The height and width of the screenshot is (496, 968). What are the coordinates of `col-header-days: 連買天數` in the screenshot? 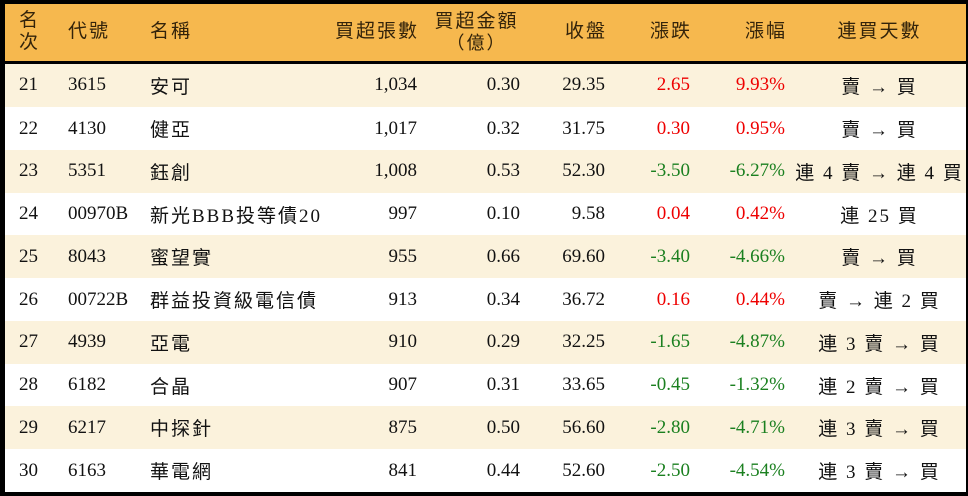 It's located at (879, 32).